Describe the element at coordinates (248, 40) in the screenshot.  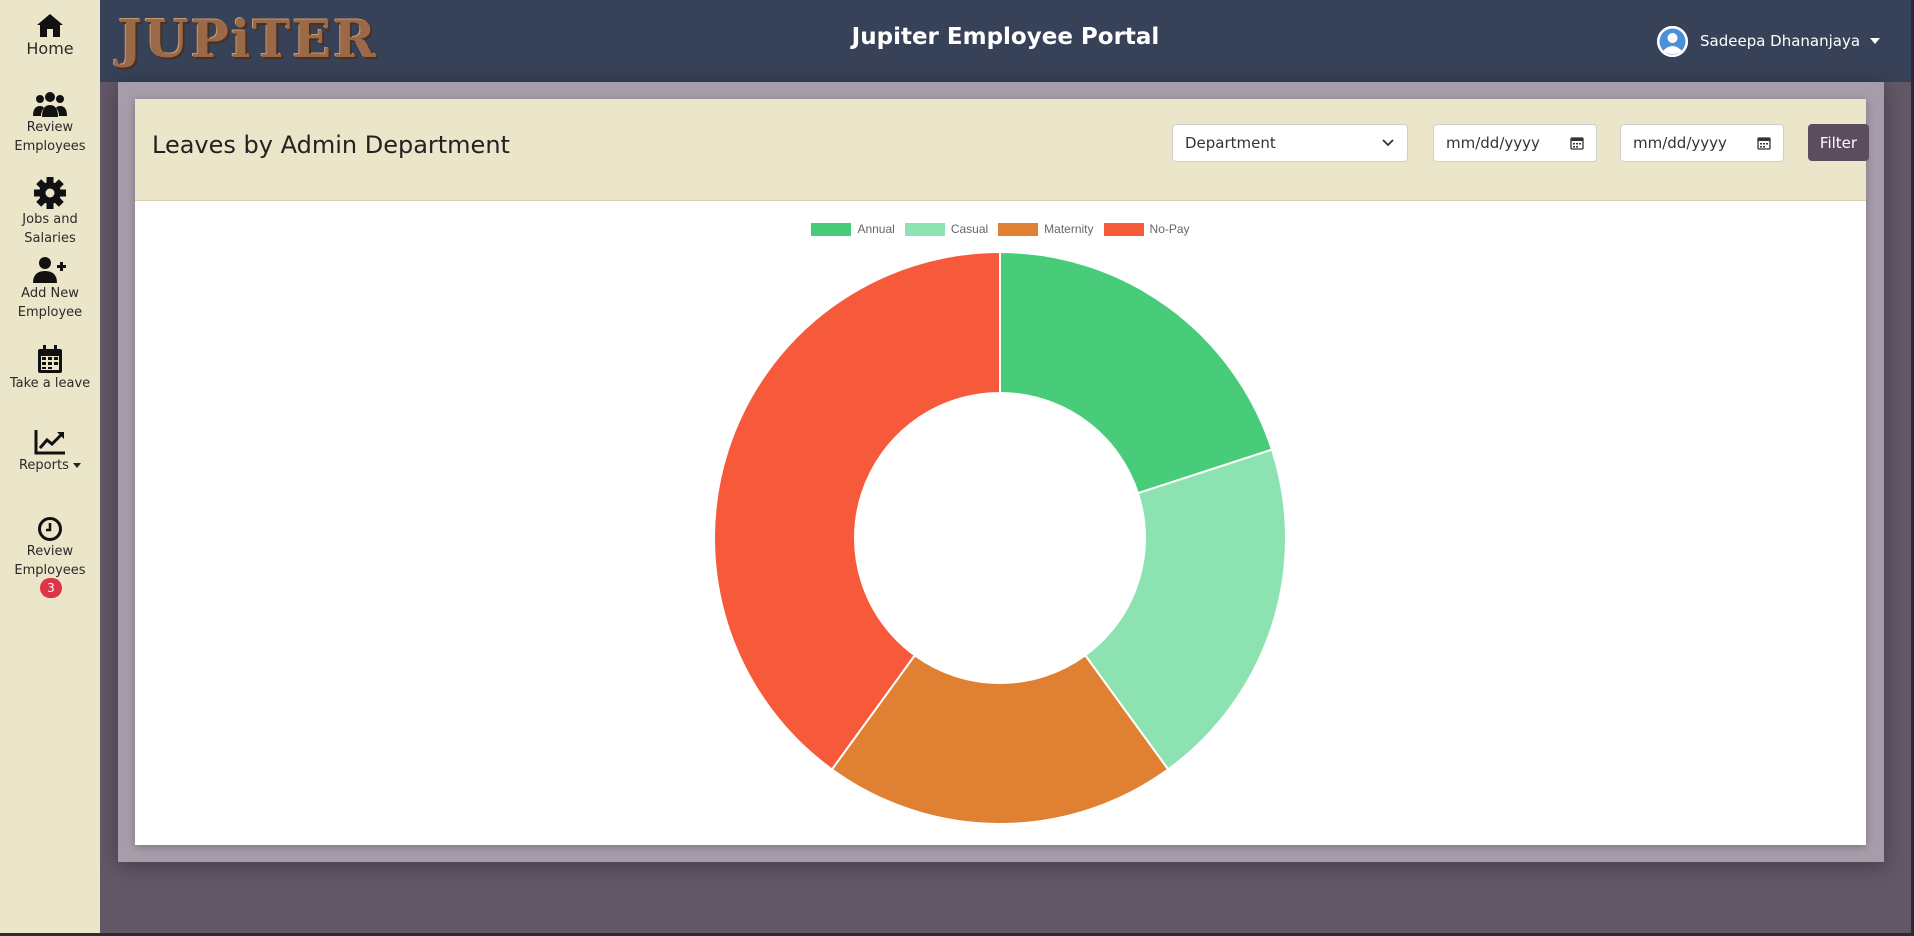
I see `jupiter-logo: JUPiTER` at that location.